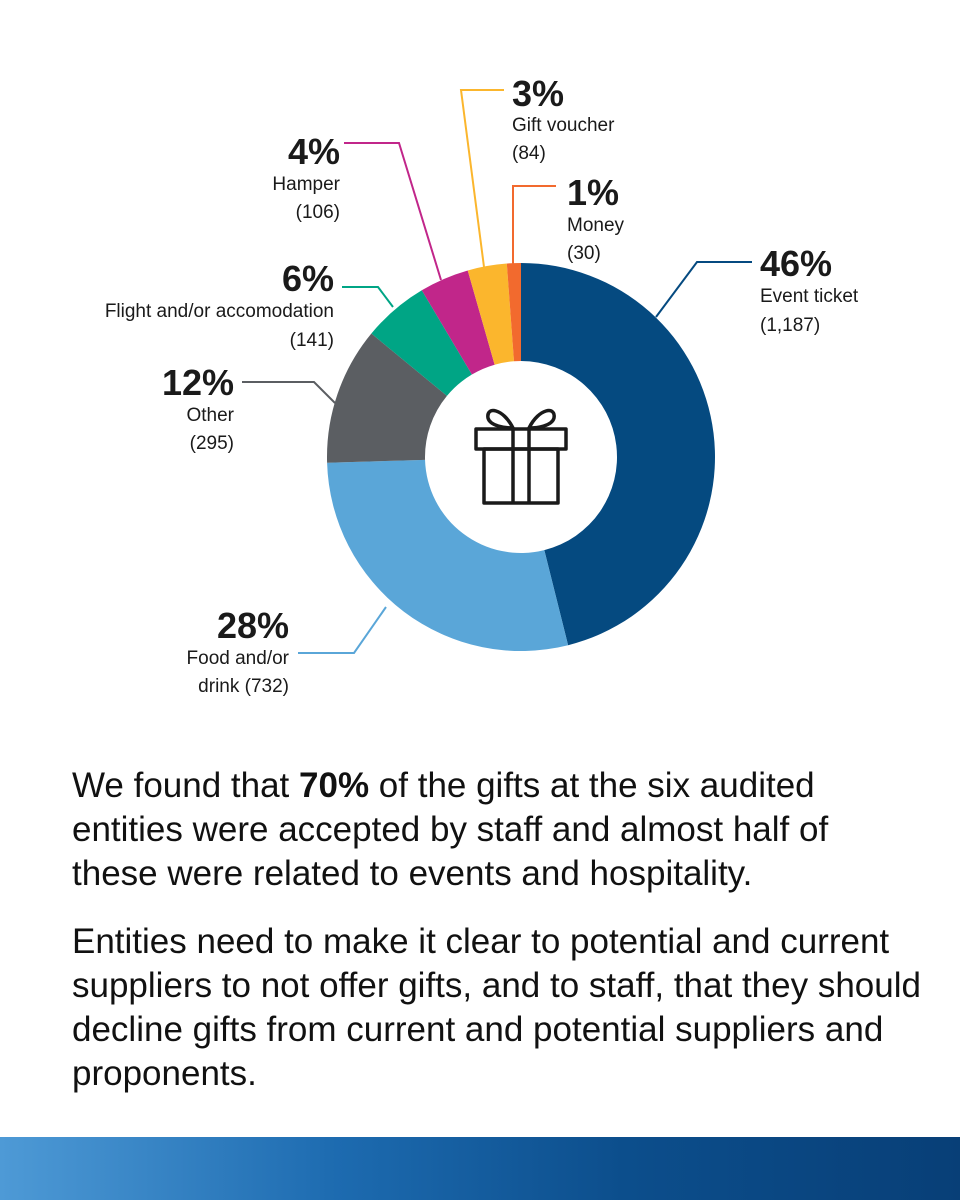  I want to click on flight-count: (141), so click(312, 340).